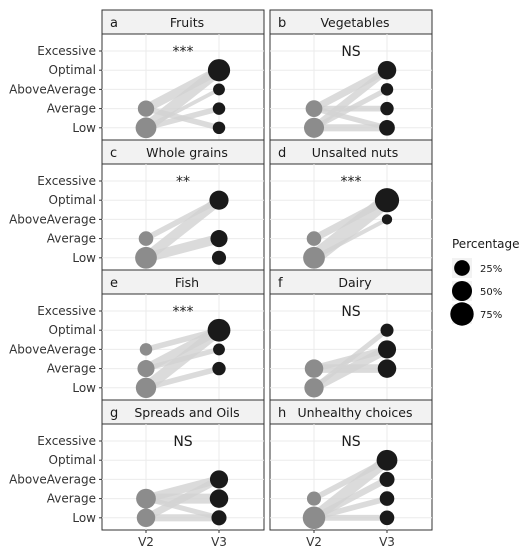  What do you see at coordinates (280, 283) in the screenshot?
I see `panel-tag: f` at bounding box center [280, 283].